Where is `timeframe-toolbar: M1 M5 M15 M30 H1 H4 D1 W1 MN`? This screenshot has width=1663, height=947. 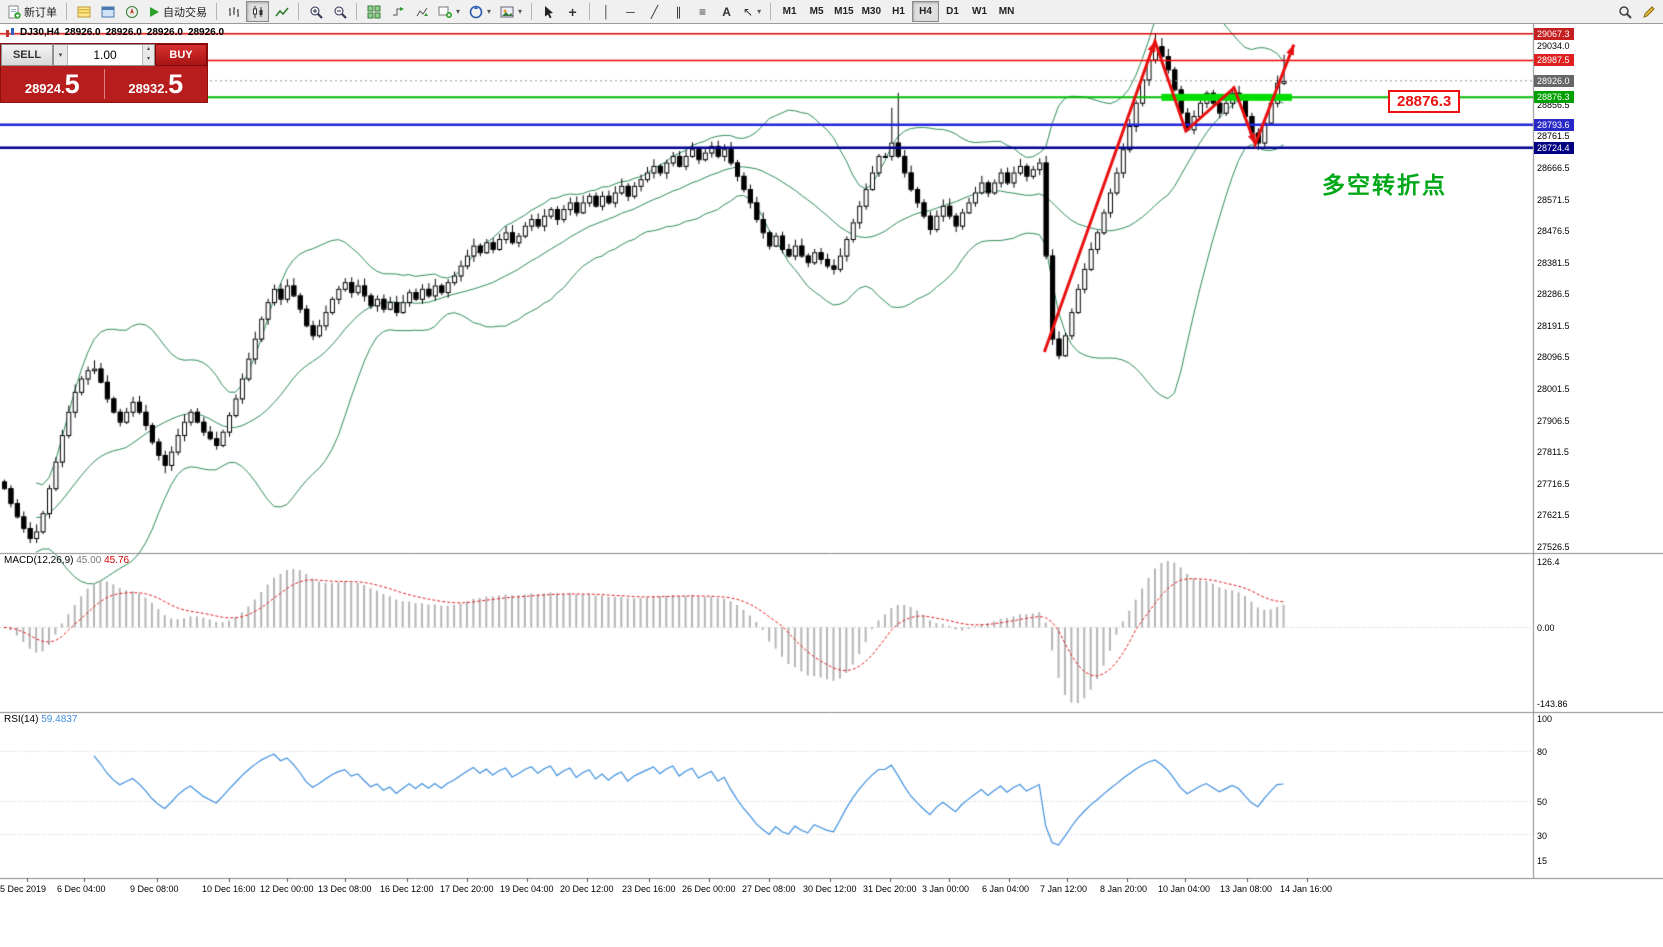 timeframe-toolbar: M1 M5 M15 M30 H1 H4 D1 W1 MN is located at coordinates (898, 11).